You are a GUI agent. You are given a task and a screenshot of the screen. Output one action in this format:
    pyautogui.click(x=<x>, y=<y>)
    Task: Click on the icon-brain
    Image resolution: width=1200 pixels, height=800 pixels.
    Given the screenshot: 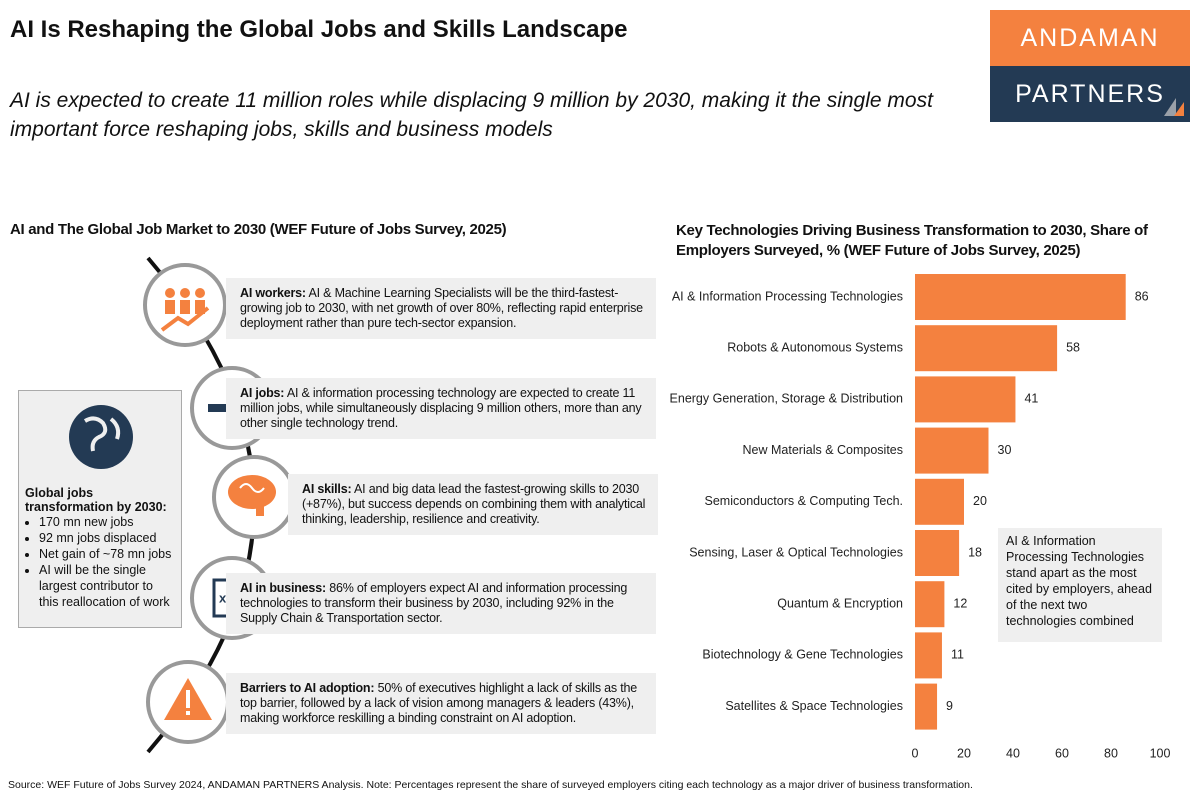 What is the action you would take?
    pyautogui.click(x=254, y=497)
    